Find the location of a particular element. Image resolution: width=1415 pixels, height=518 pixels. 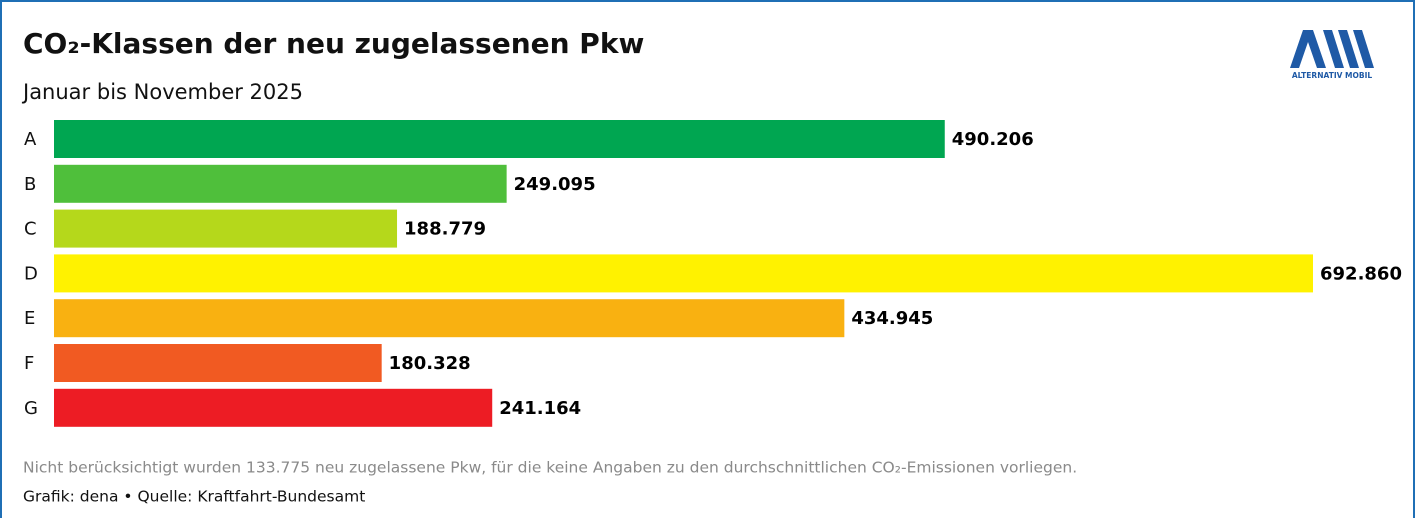

logo-text: ALTERNATIV MOBIL is located at coordinates (1332, 75).